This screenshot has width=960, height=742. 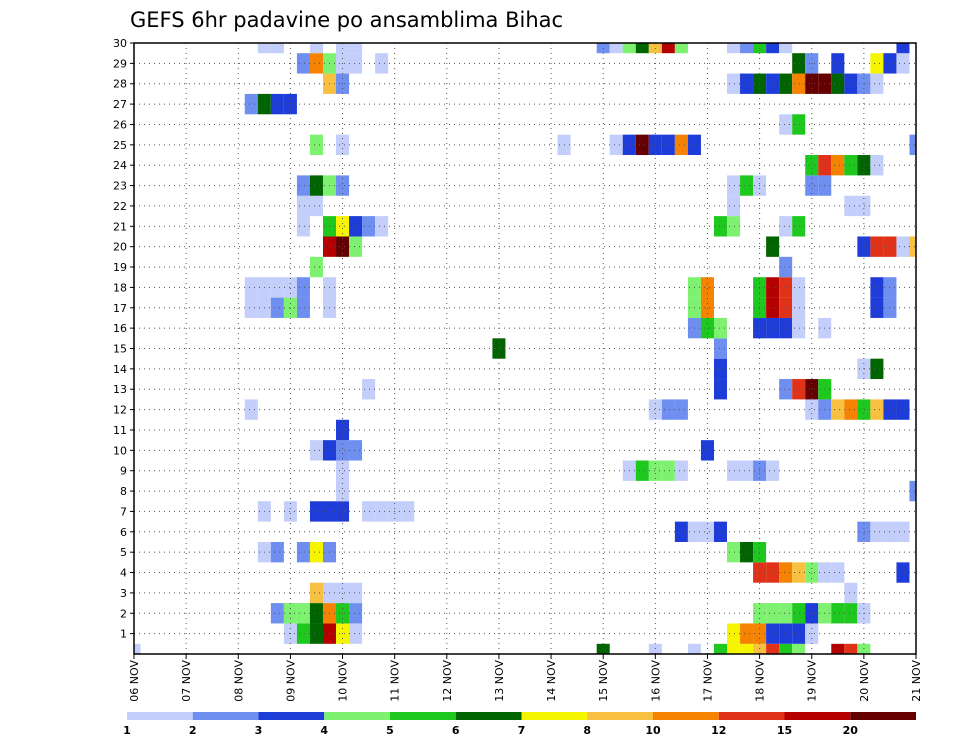 What do you see at coordinates (123, 634) in the screenshot?
I see `y-tick-label: 1` at bounding box center [123, 634].